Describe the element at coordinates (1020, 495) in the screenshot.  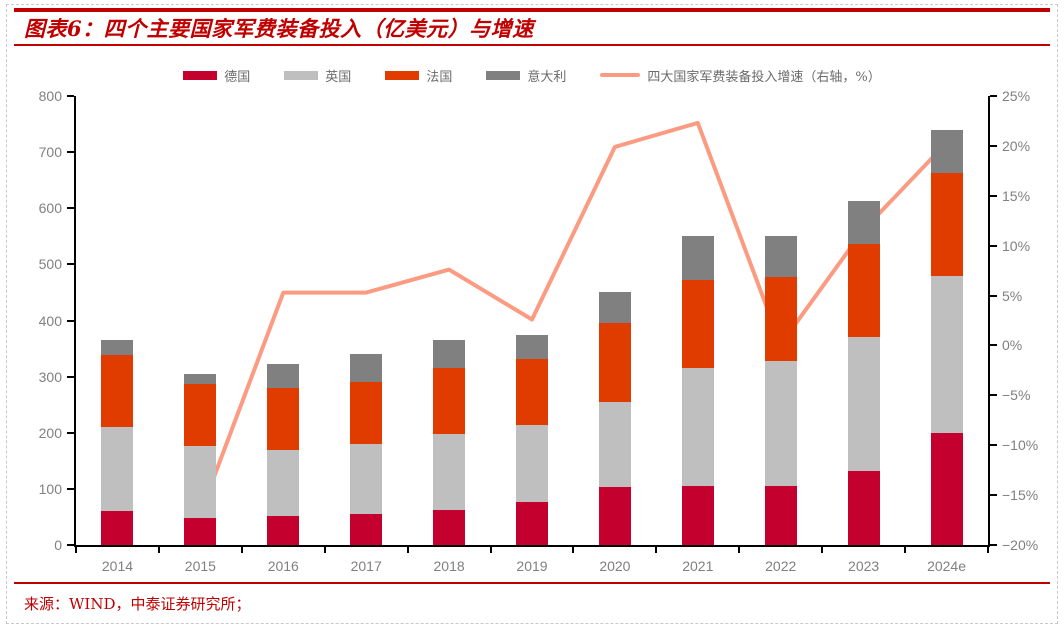
I see `right-axis-tick-label: −15%` at that location.